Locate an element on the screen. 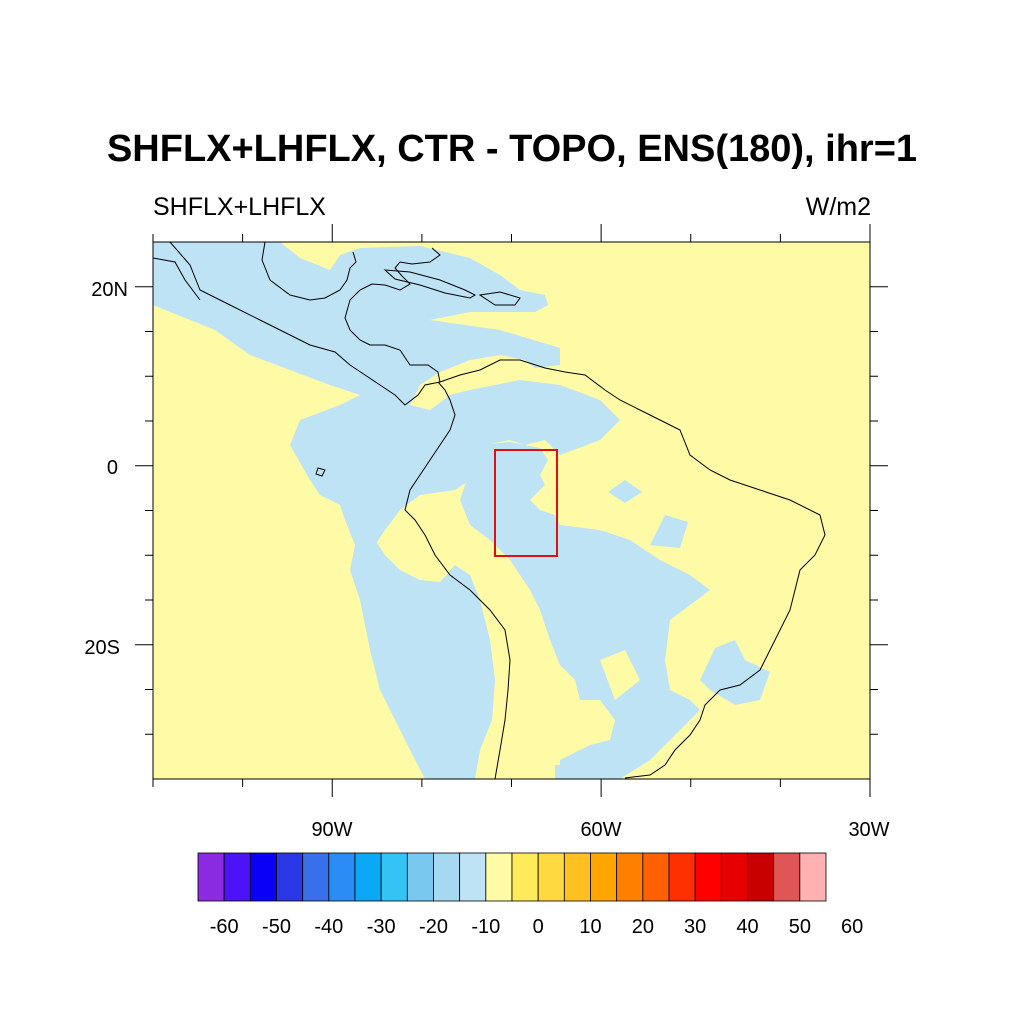 This screenshot has height=1024, width=1024. negative-region-caribbean is located at coordinates (386, 393).